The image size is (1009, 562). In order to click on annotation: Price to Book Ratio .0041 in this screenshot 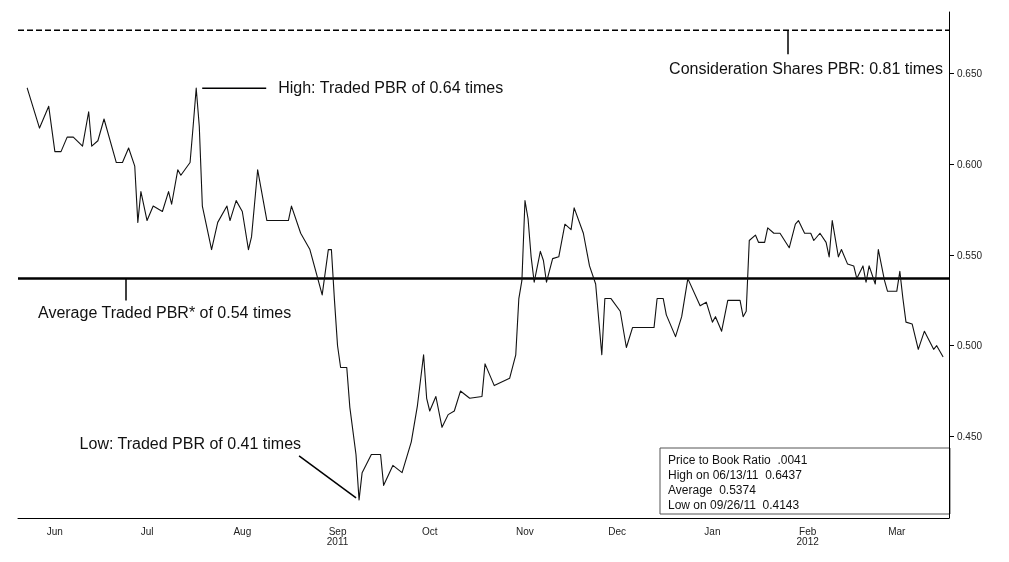, I will do `click(738, 460)`.